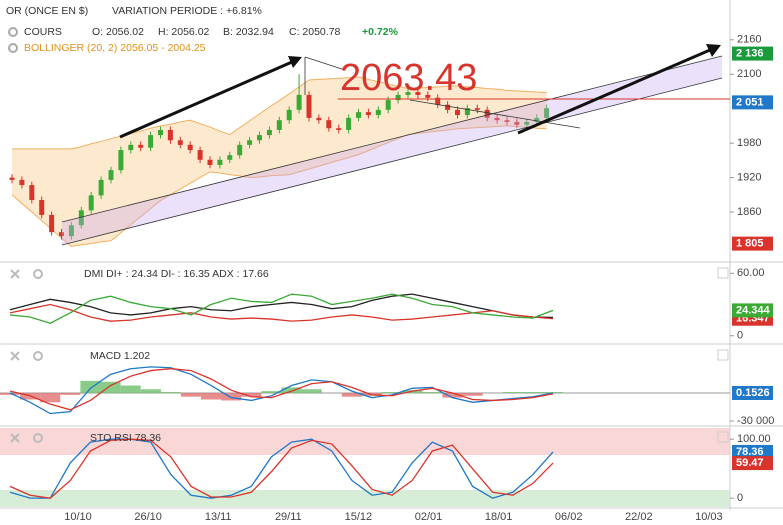  I want to click on variation: VARIATION PERIODE : +6.81%, so click(187, 11).